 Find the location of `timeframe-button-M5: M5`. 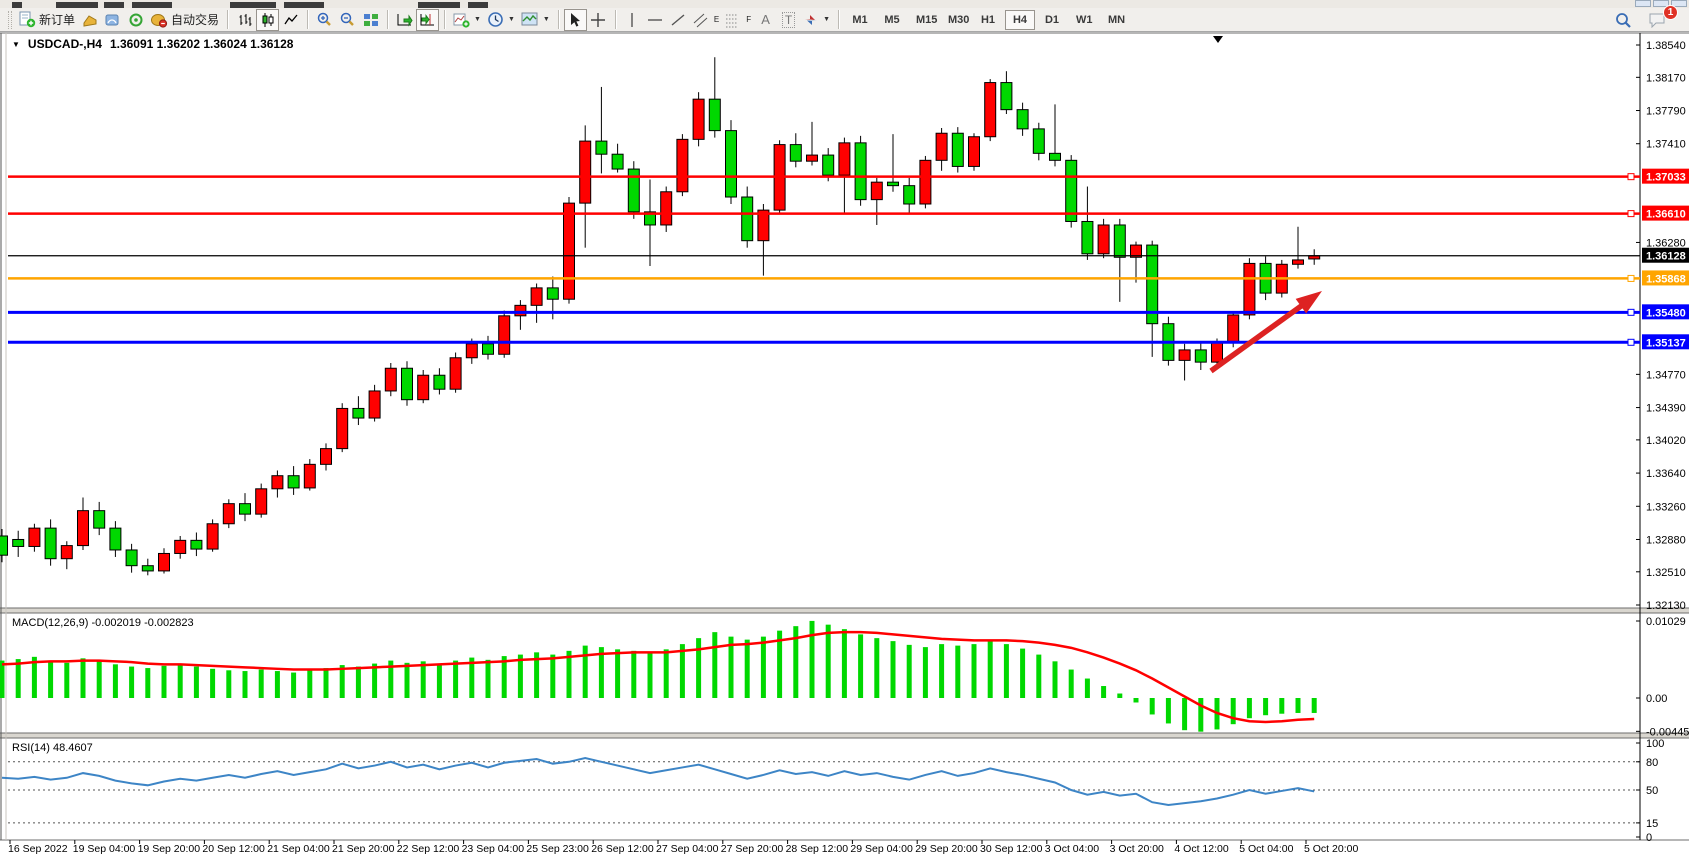

timeframe-button-M5: M5 is located at coordinates (892, 20).